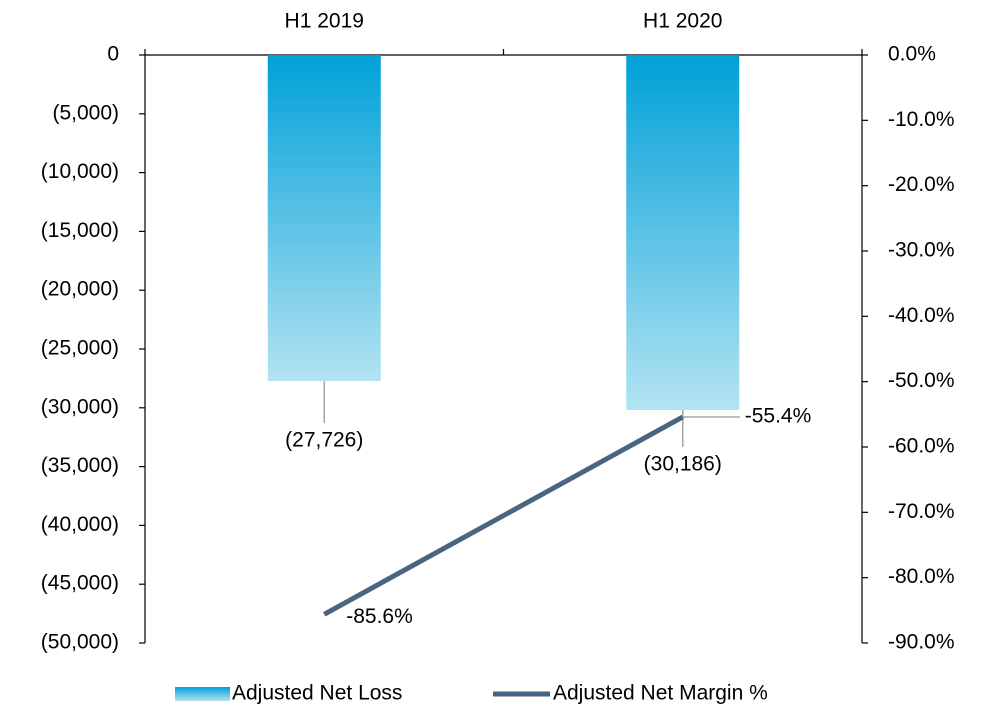 The height and width of the screenshot is (710, 989). What do you see at coordinates (379, 616) in the screenshot?
I see `data-label: -85.6%` at bounding box center [379, 616].